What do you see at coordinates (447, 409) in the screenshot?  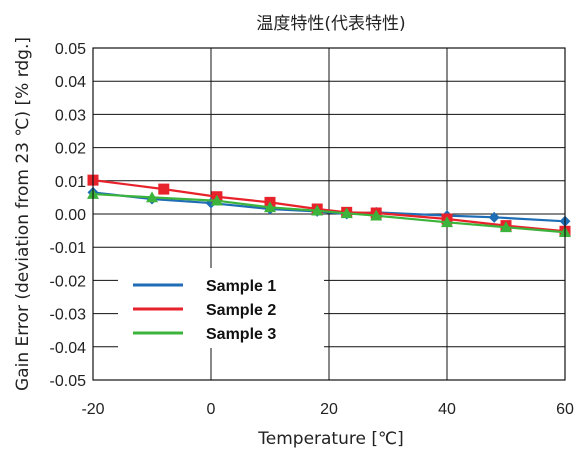 I see `x-tick-label: 40` at bounding box center [447, 409].